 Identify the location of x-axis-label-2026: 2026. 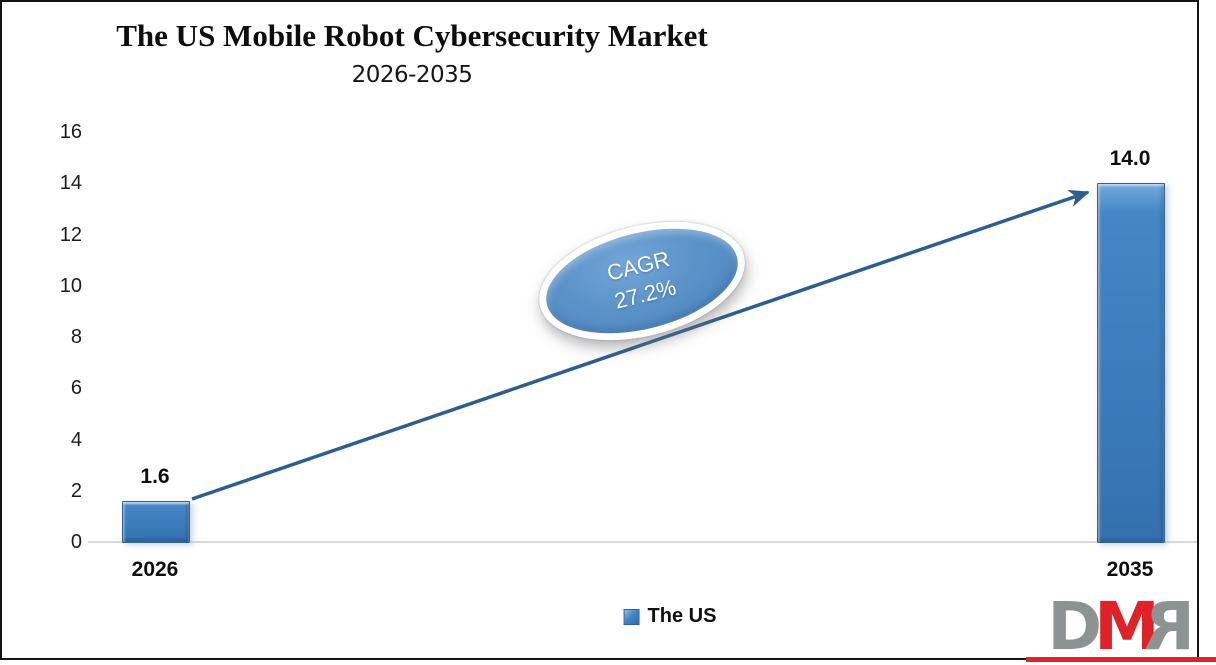
(155, 569).